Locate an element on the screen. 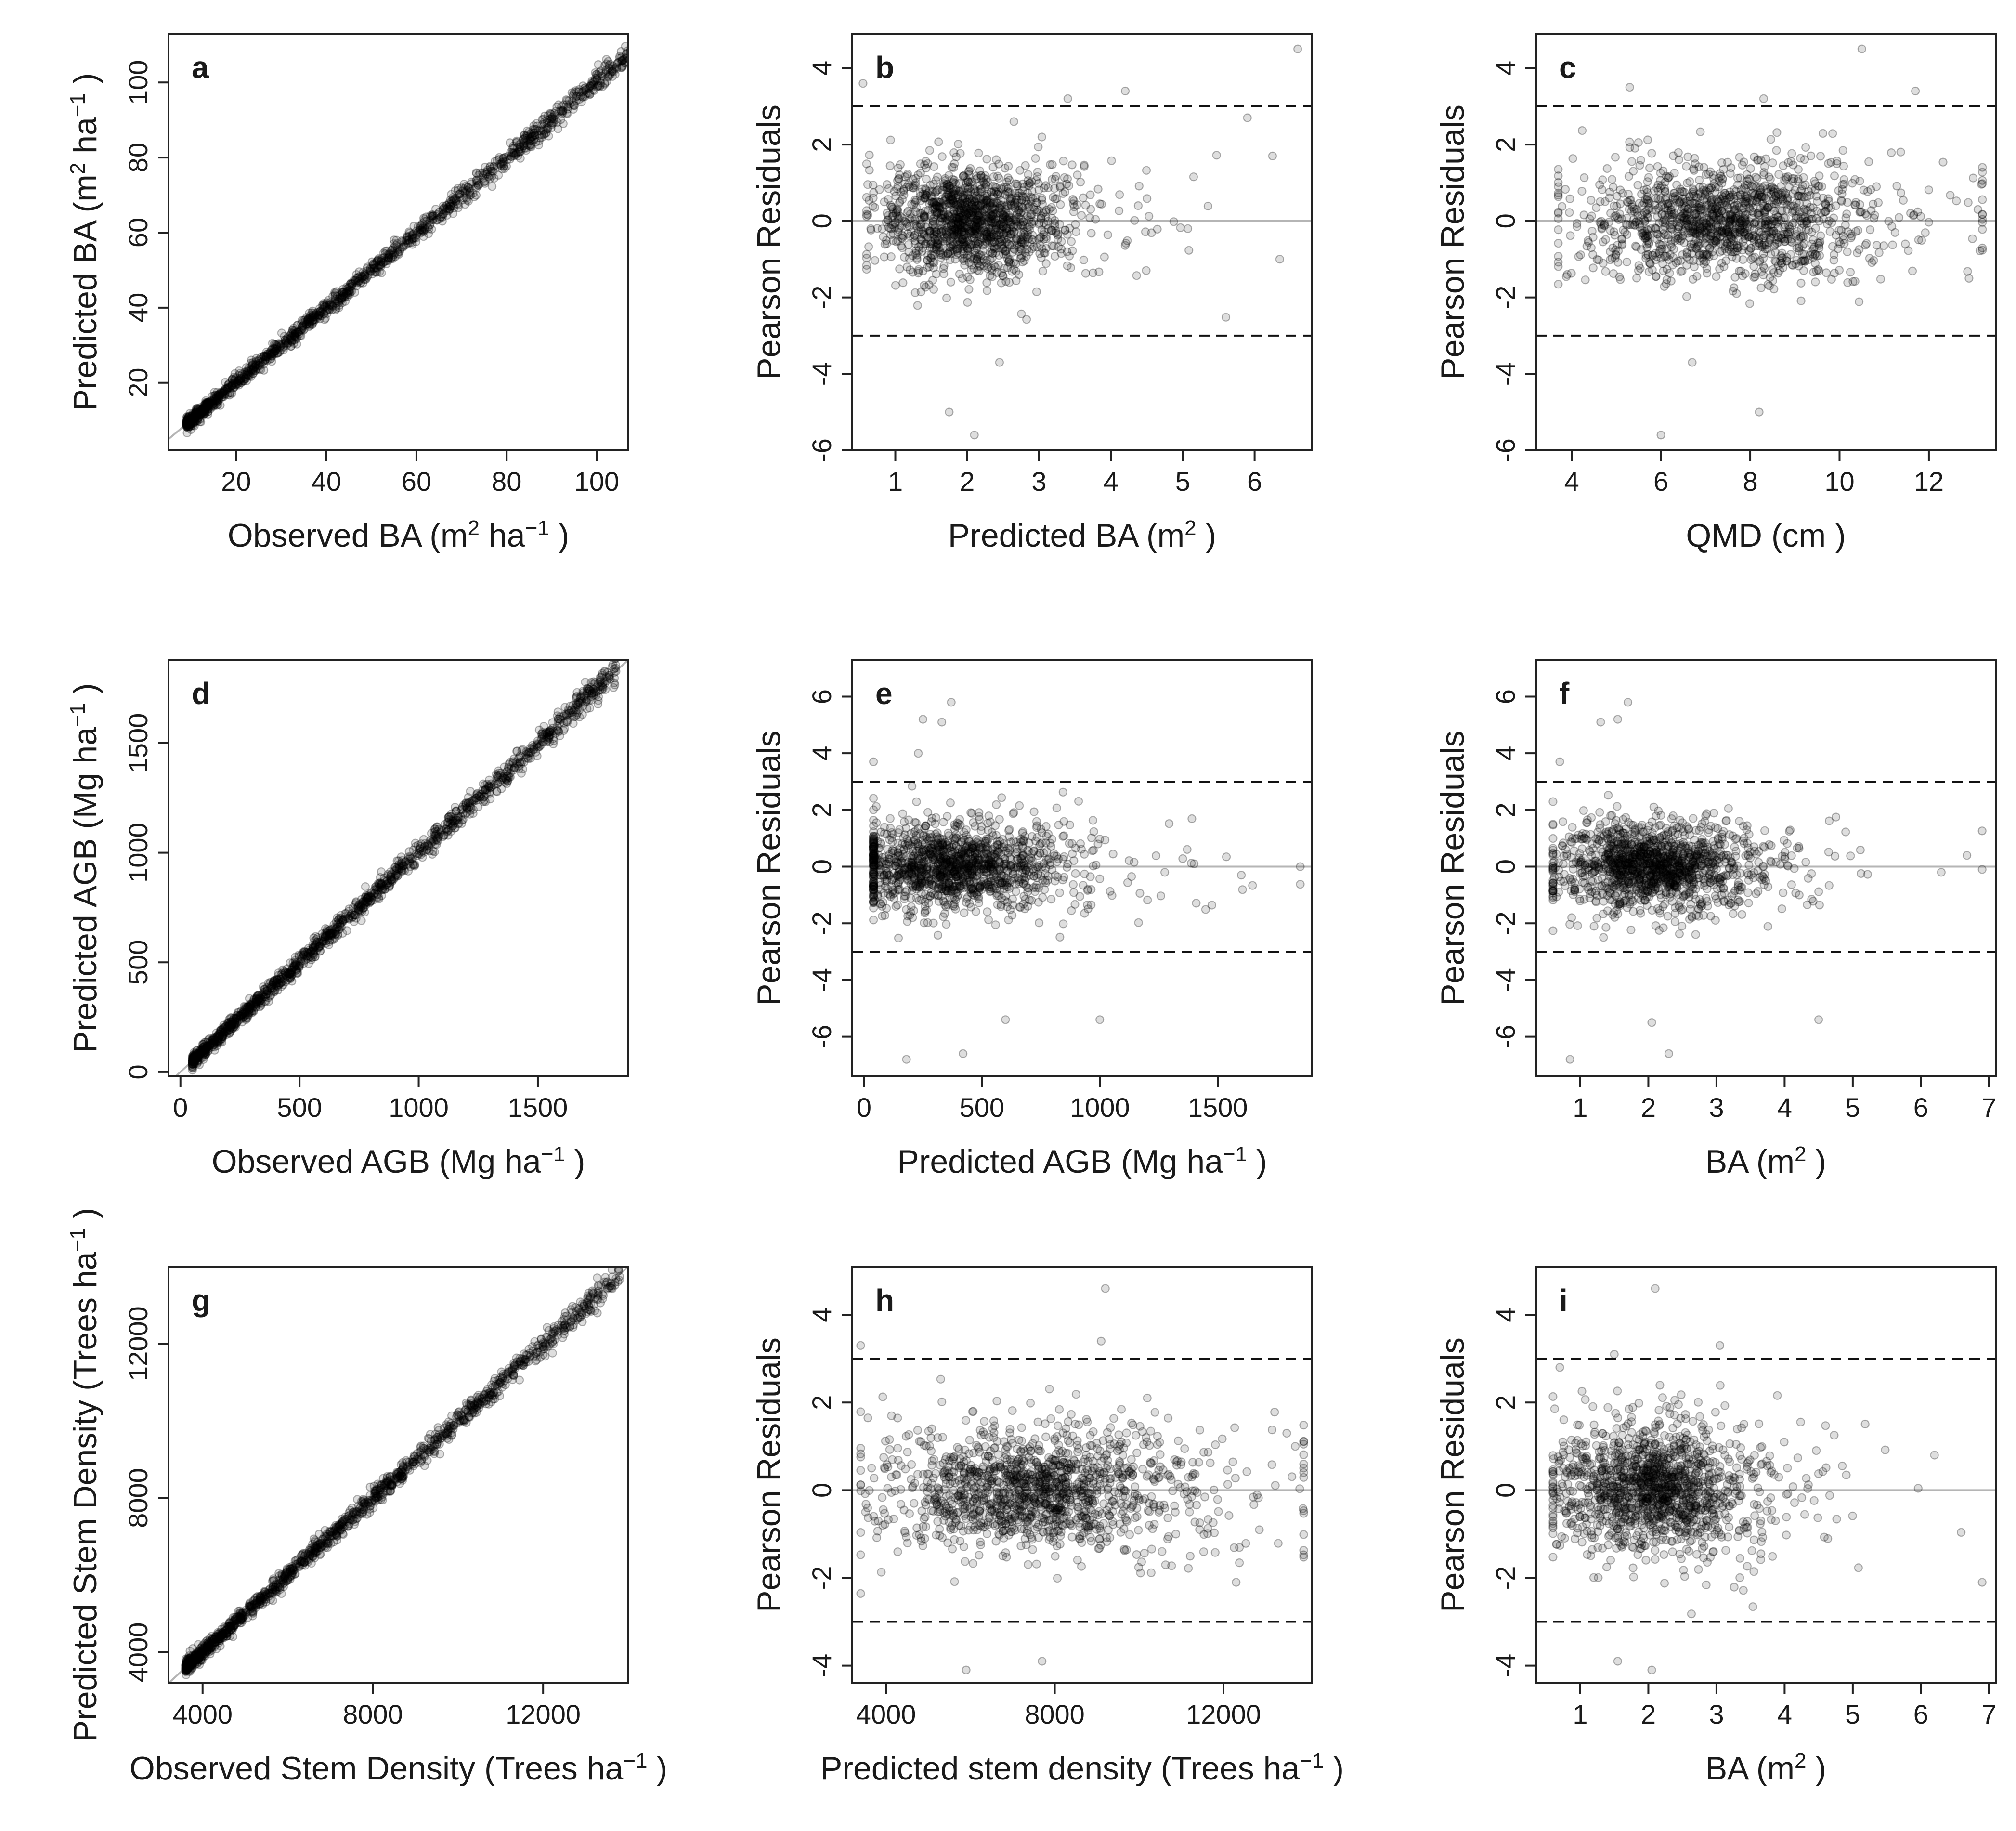 Image resolution: width=2016 pixels, height=1831 pixels. x-tick-label: 12 is located at coordinates (1929, 481).